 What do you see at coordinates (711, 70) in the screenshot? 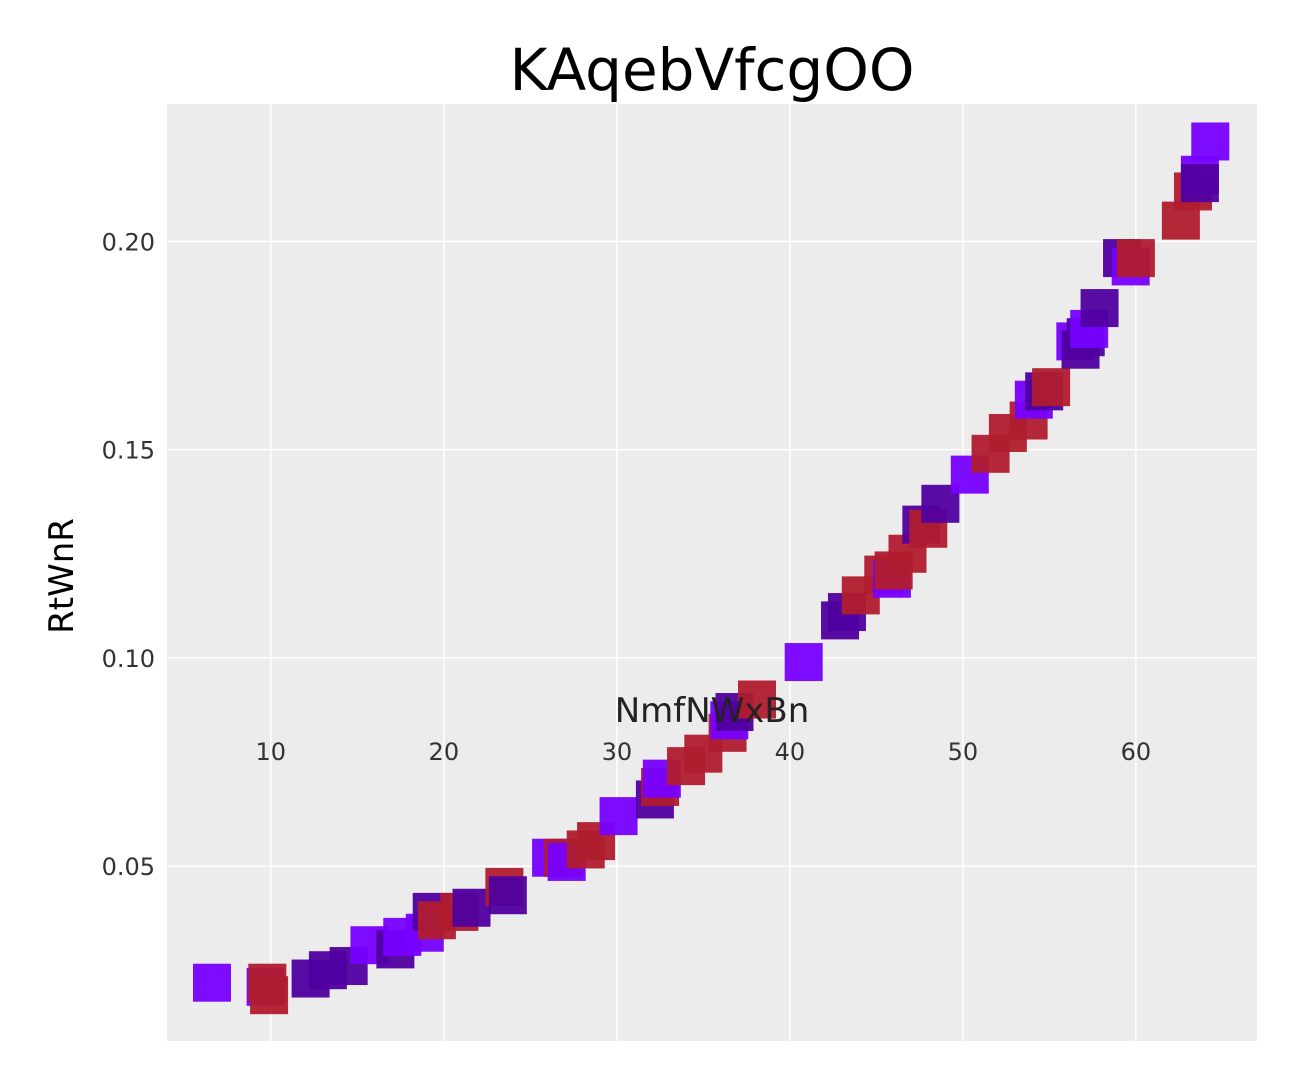
I see `chart-title: KAqebVfcgOO` at bounding box center [711, 70].